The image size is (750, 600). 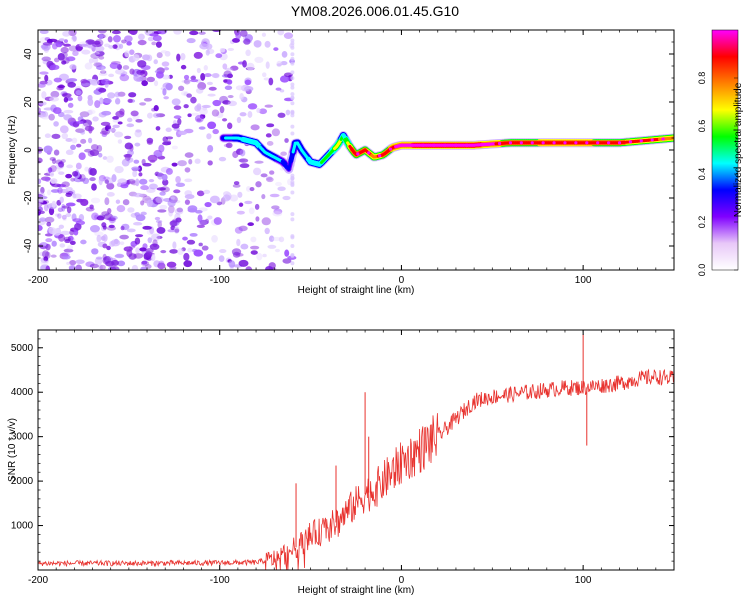 What do you see at coordinates (375, 11) in the screenshot?
I see `page-title: YM08.2026.006.01.45.G10` at bounding box center [375, 11].